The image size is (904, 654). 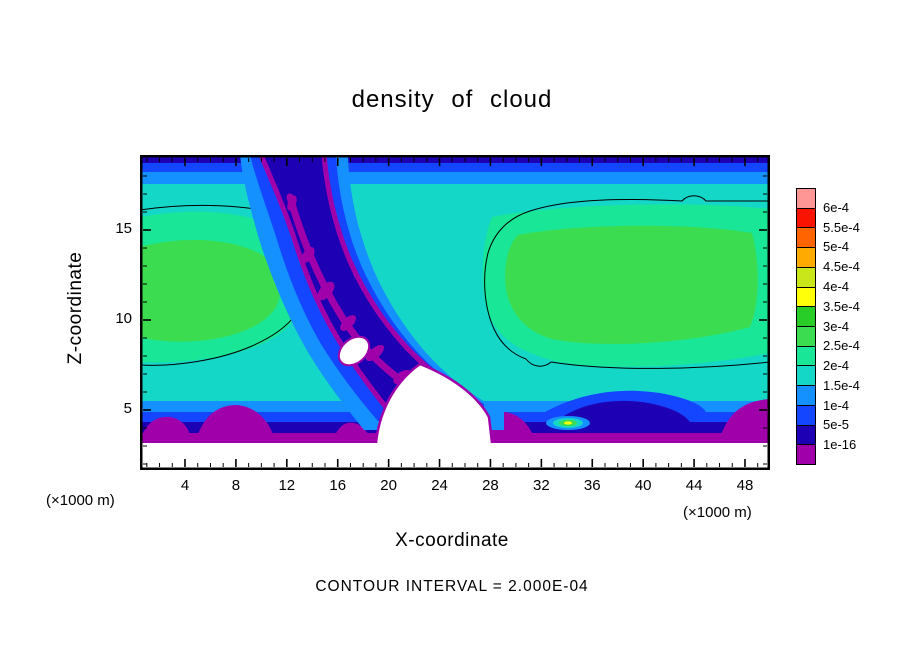 What do you see at coordinates (354, 294) in the screenshot?
I see `plume-purple-streak` at bounding box center [354, 294].